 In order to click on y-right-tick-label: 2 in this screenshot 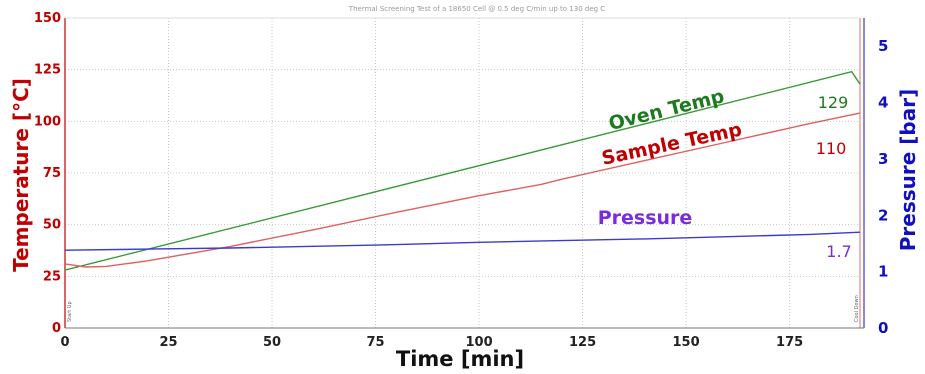, I will do `click(883, 215)`.